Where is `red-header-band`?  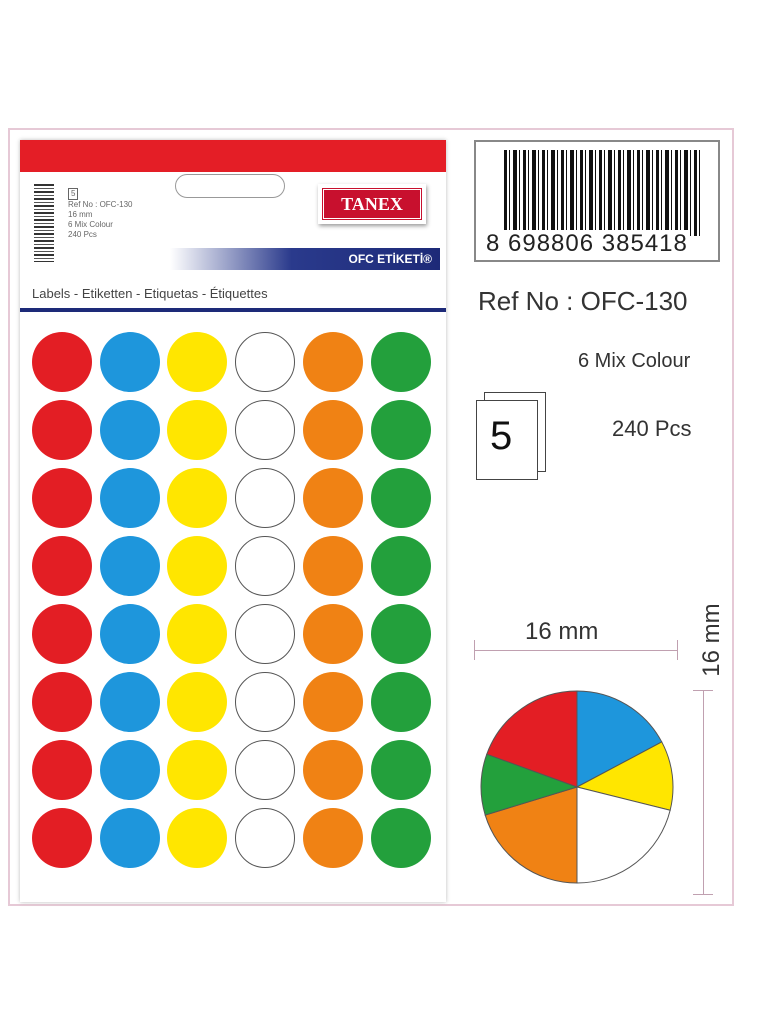
red-header-band is located at coordinates (233, 156).